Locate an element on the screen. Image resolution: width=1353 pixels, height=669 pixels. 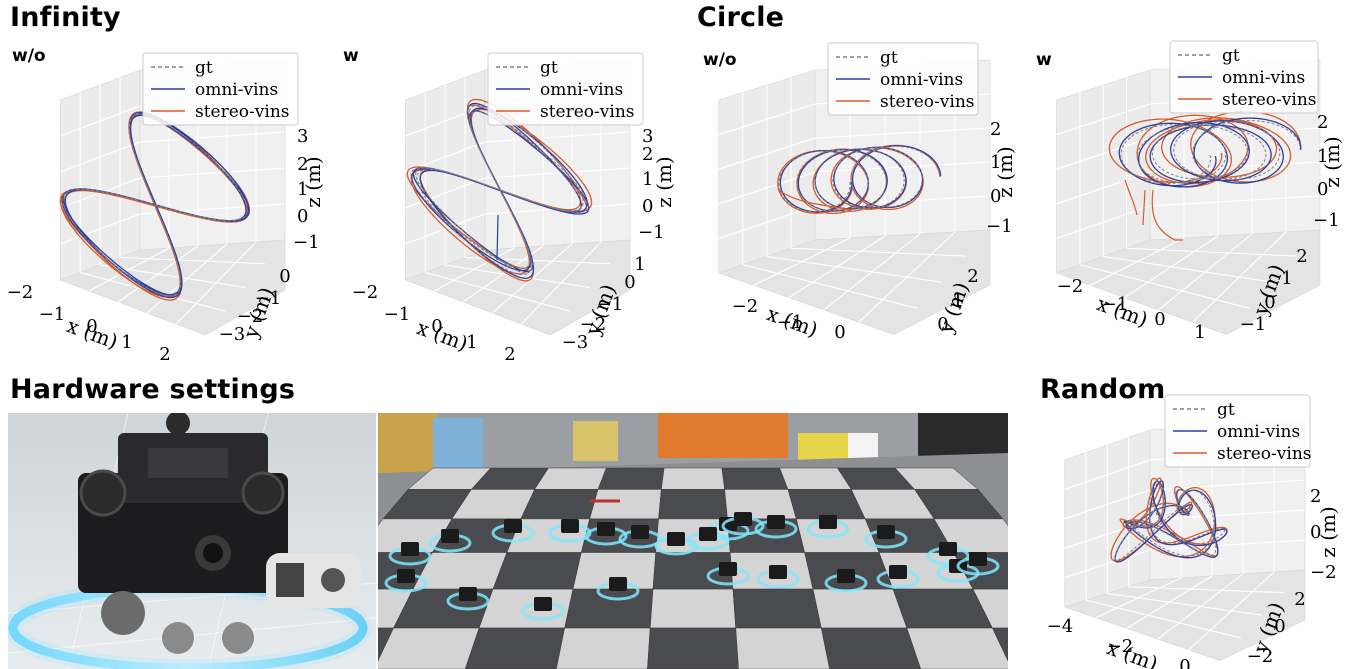
z-tick: 3 is located at coordinates (302, 136).